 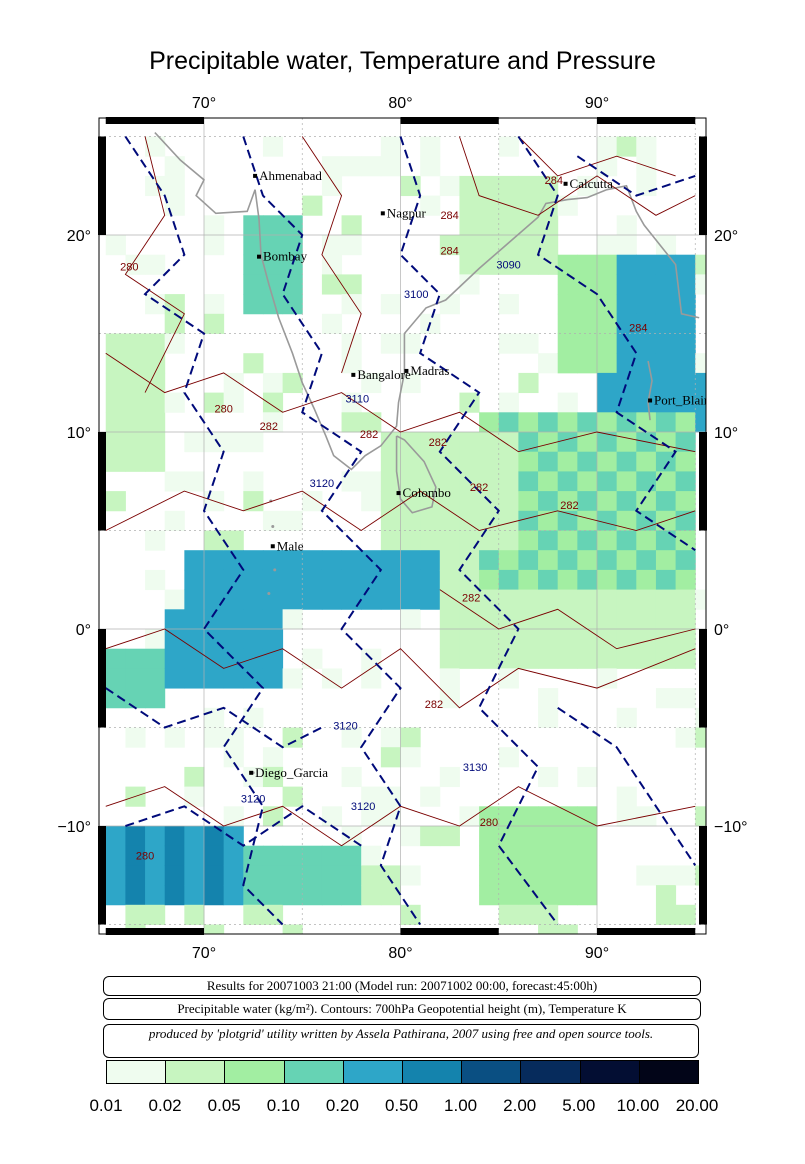 I want to click on temperature-label: 282, so click(x=434, y=705).